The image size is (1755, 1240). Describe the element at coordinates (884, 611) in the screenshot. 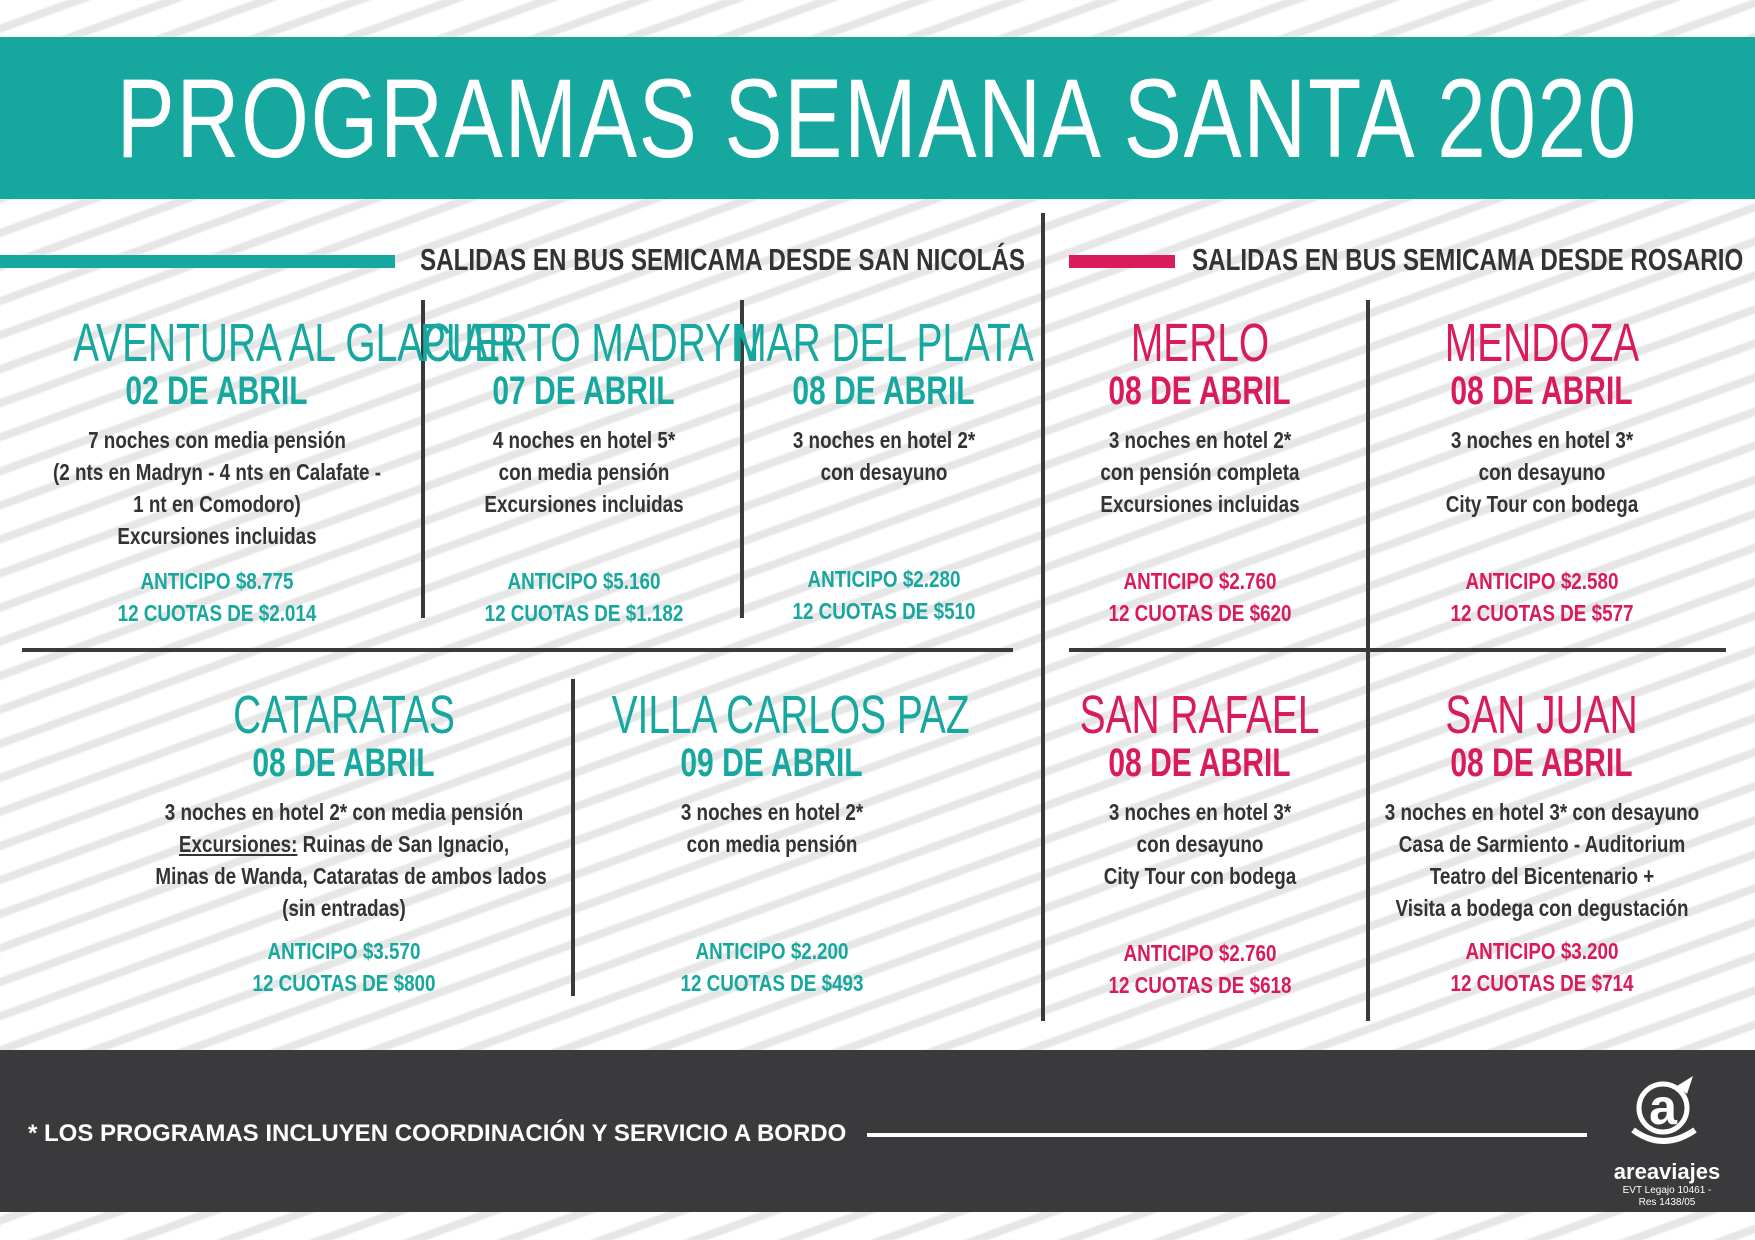

I see `cuotas: 12 CUOTAS DE $510` at that location.